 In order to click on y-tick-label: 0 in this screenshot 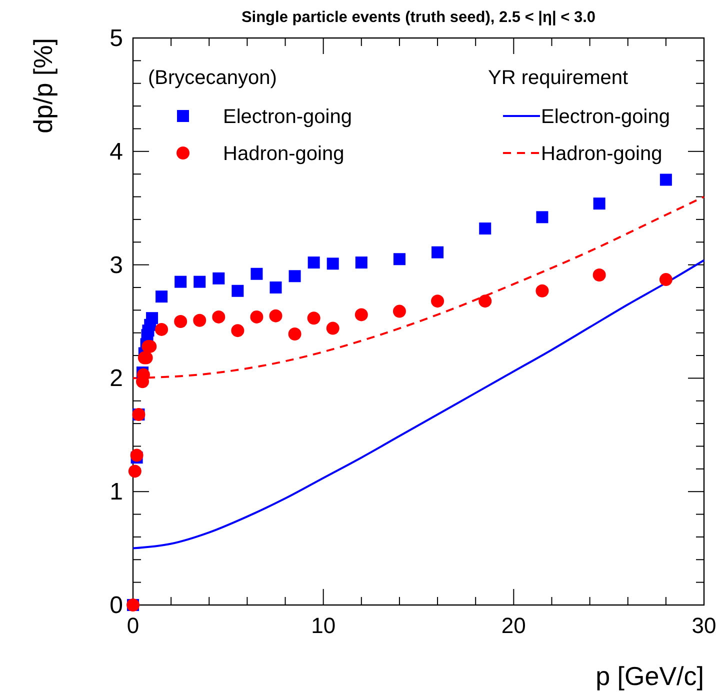, I will do `click(116, 605)`.